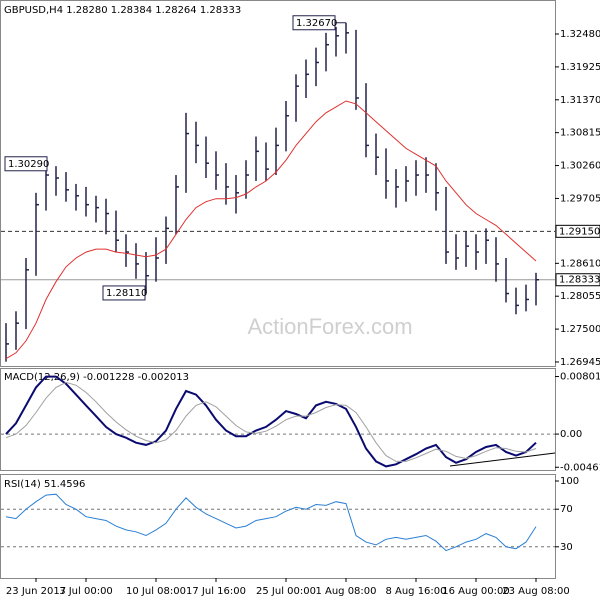 The image size is (600, 600). Describe the element at coordinates (156, 591) in the screenshot. I see `x-tick-label: 10 Jul 08:00` at that location.